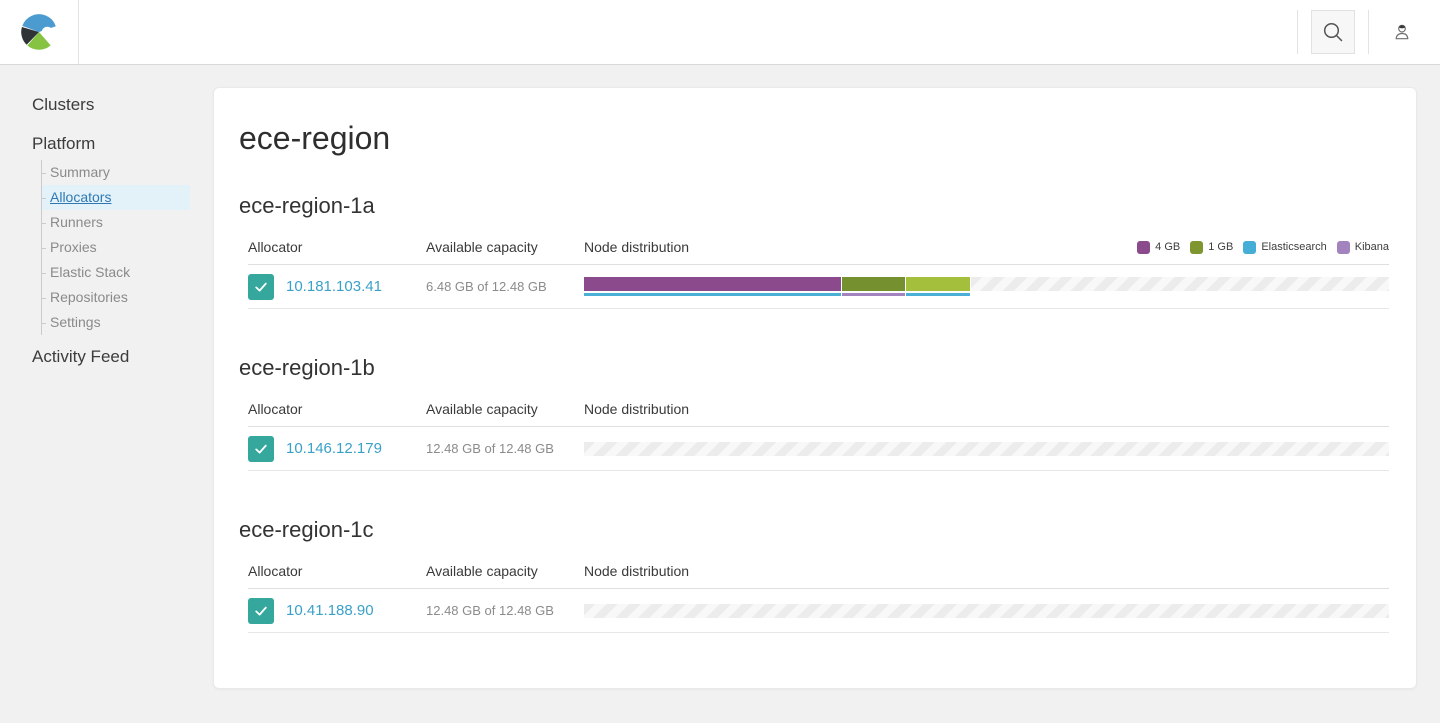 This screenshot has height=723, width=1440. Describe the element at coordinates (486, 286) in the screenshot. I see `available-capacity: 6.48 GB of 12.48 GB` at that location.